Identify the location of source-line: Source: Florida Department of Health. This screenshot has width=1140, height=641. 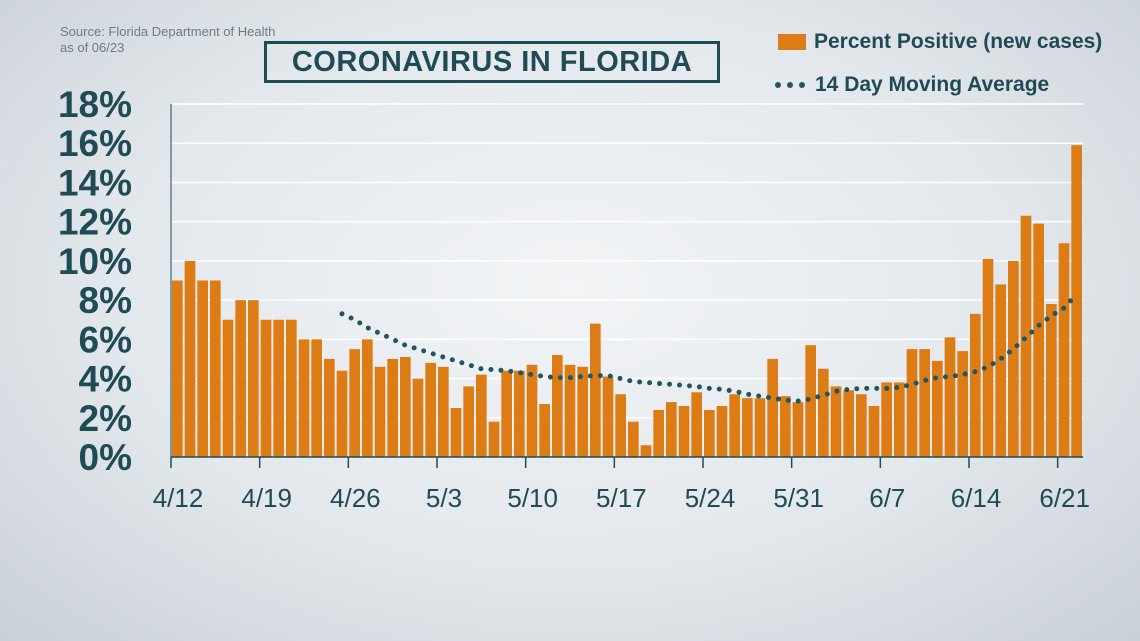
(168, 31).